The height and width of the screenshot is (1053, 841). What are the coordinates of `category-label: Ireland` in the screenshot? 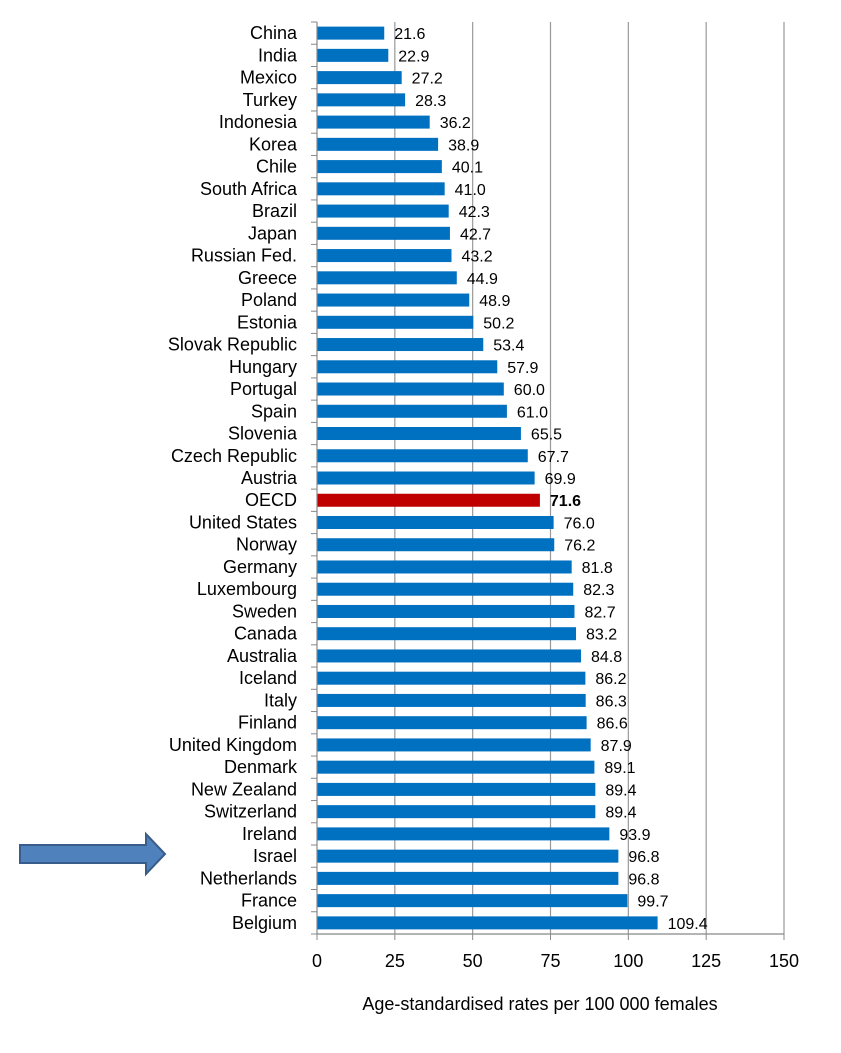 It's located at (269, 834).